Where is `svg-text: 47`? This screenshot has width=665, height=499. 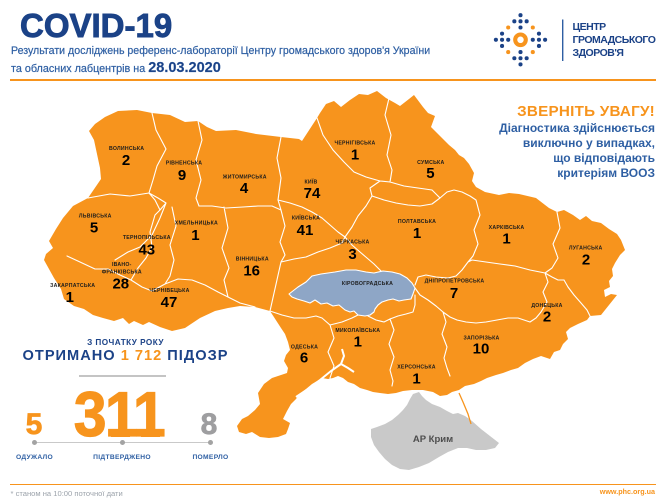
svg-text: 47 is located at coordinates (169, 302).